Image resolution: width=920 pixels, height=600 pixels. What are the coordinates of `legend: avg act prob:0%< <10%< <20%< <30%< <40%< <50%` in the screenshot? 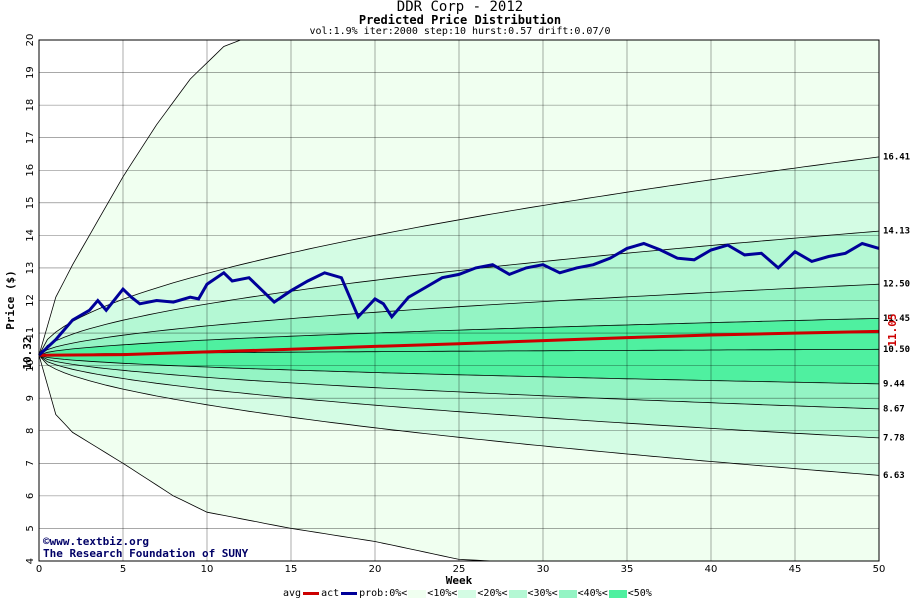 It's located at (467, 594).